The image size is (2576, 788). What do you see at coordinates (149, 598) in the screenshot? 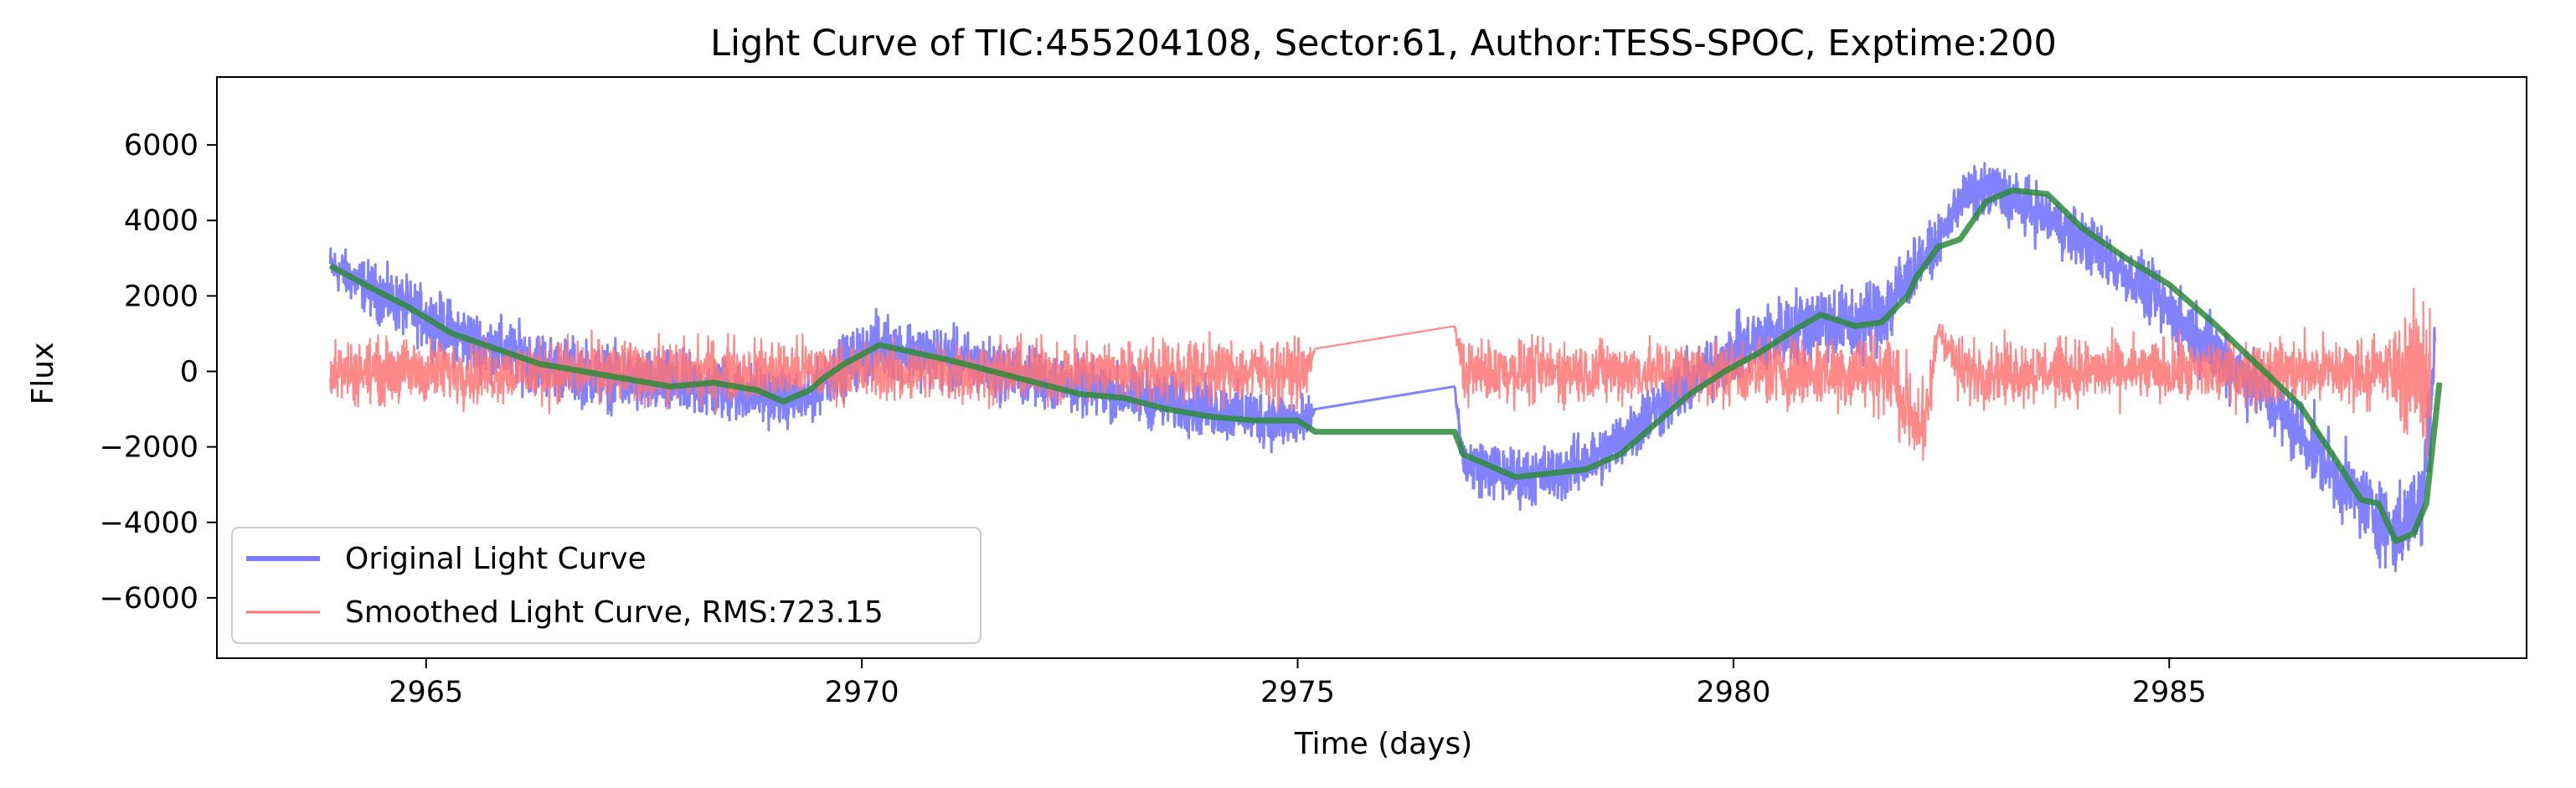
I see `y-tick-label: −6000` at bounding box center [149, 598].